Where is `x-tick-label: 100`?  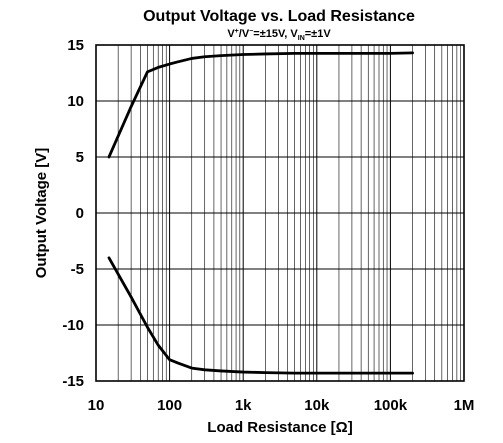
x-tick-label: 100 is located at coordinates (169, 405).